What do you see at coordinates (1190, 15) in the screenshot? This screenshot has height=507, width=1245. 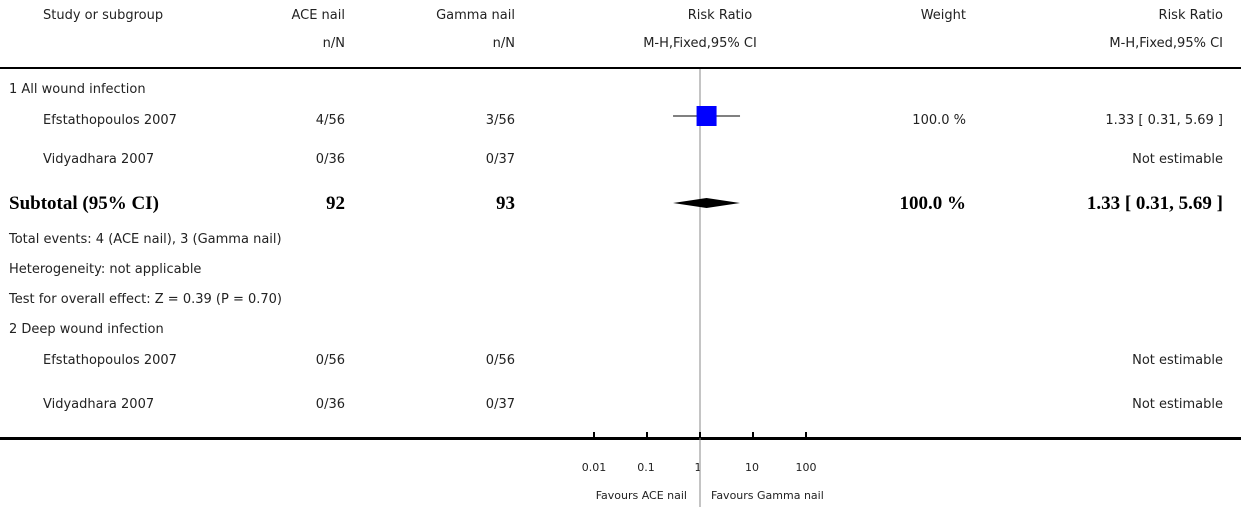 I see `header-risk-ratio: Risk Ratio` at bounding box center [1190, 15].